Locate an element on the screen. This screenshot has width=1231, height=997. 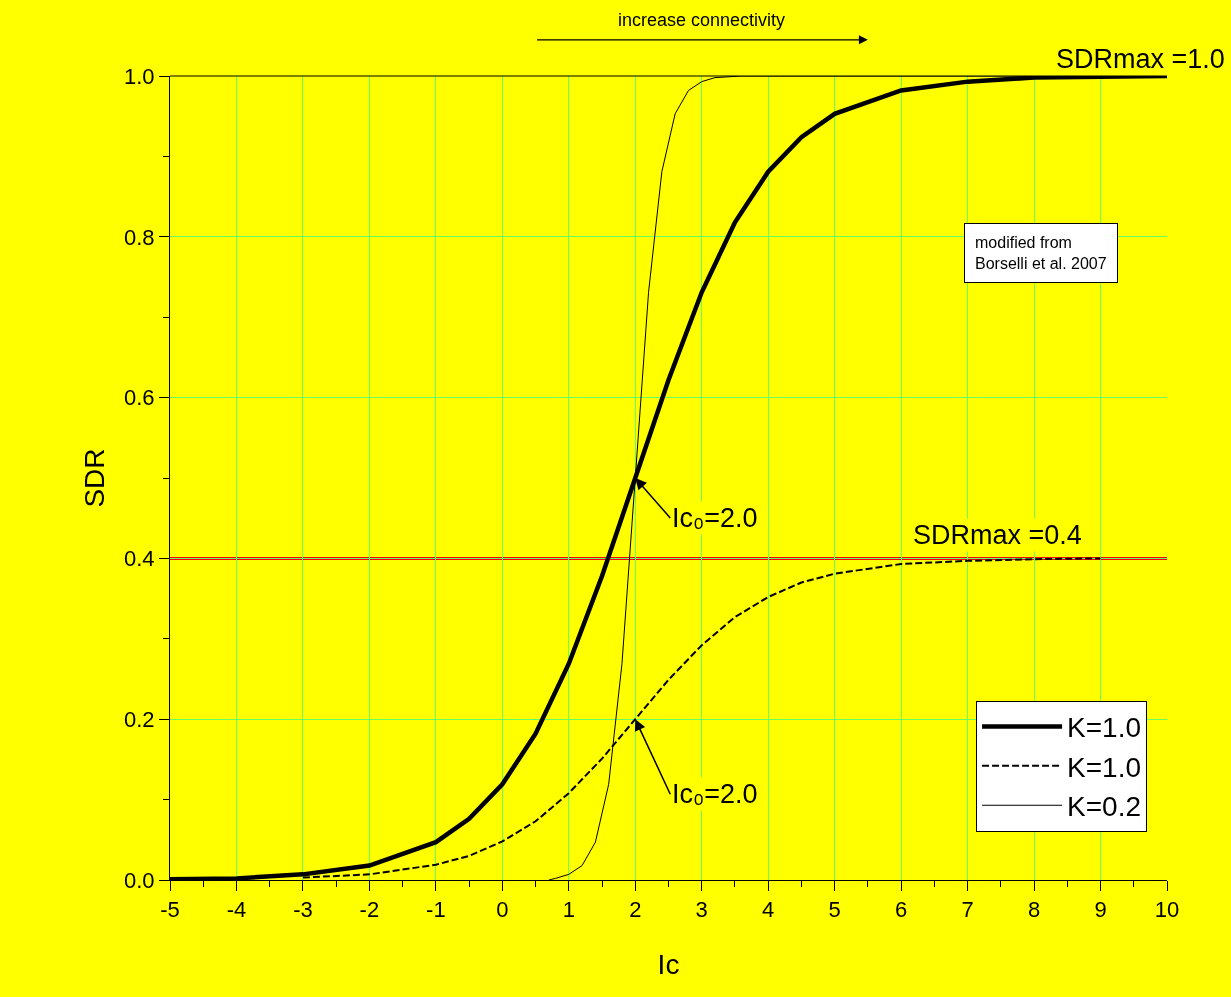
x-tick-label: 8 is located at coordinates (1034, 910).